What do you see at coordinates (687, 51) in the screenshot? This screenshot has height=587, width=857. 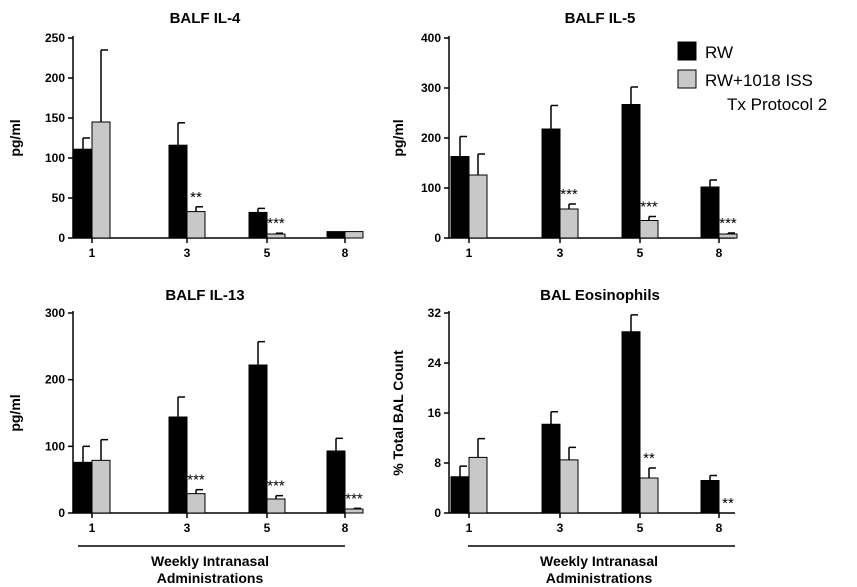 I see `legend-swatch-rw` at bounding box center [687, 51].